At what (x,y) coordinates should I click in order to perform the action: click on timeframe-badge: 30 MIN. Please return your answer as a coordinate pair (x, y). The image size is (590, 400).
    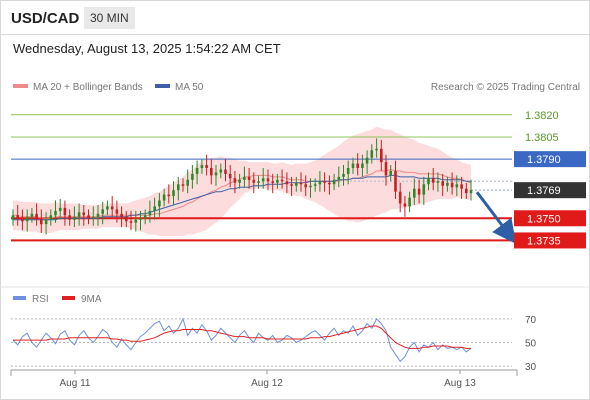
    Looking at the image, I should click on (109, 18).